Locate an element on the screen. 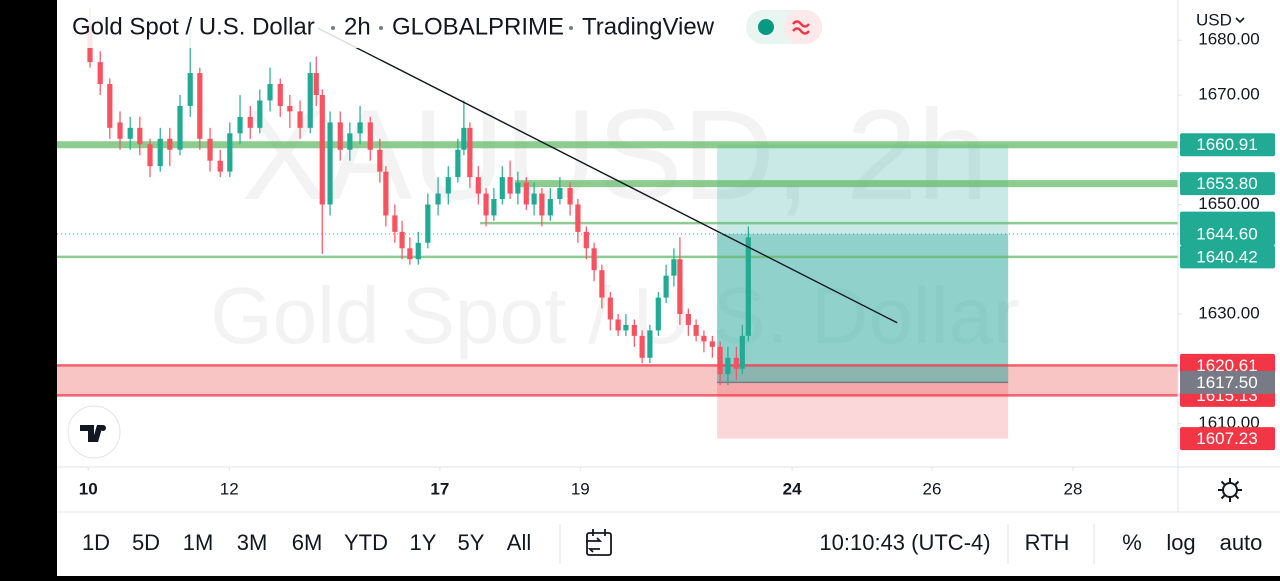 Image resolution: width=1280 pixels, height=581 pixels. gear-teeth is located at coordinates (1230, 490).